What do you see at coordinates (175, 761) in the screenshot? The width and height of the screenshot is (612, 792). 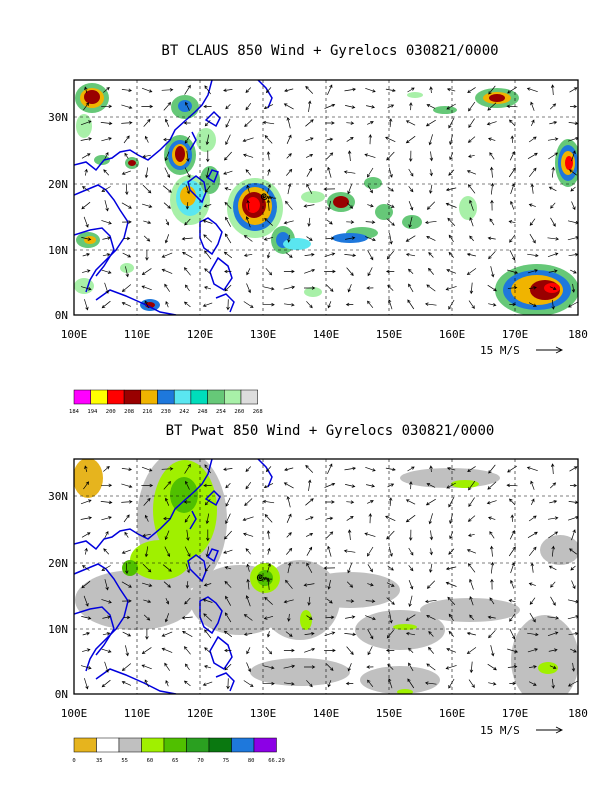 I see `colorbar-label: 65` at bounding box center [175, 761].